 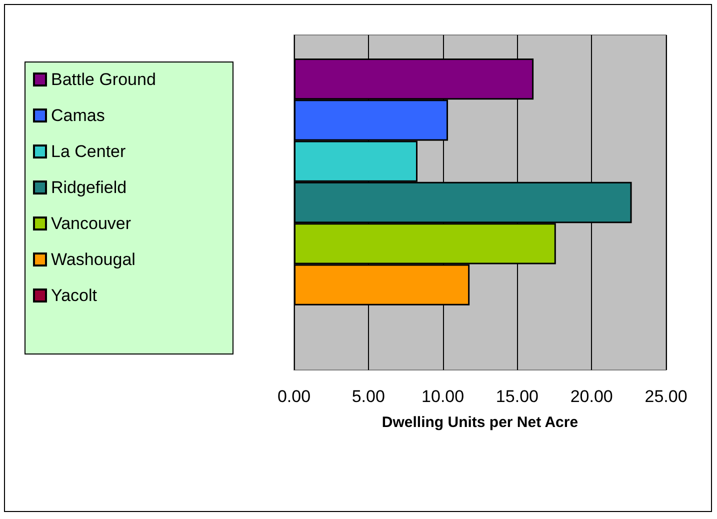 I want to click on legend-label: Camas, so click(x=78, y=115).